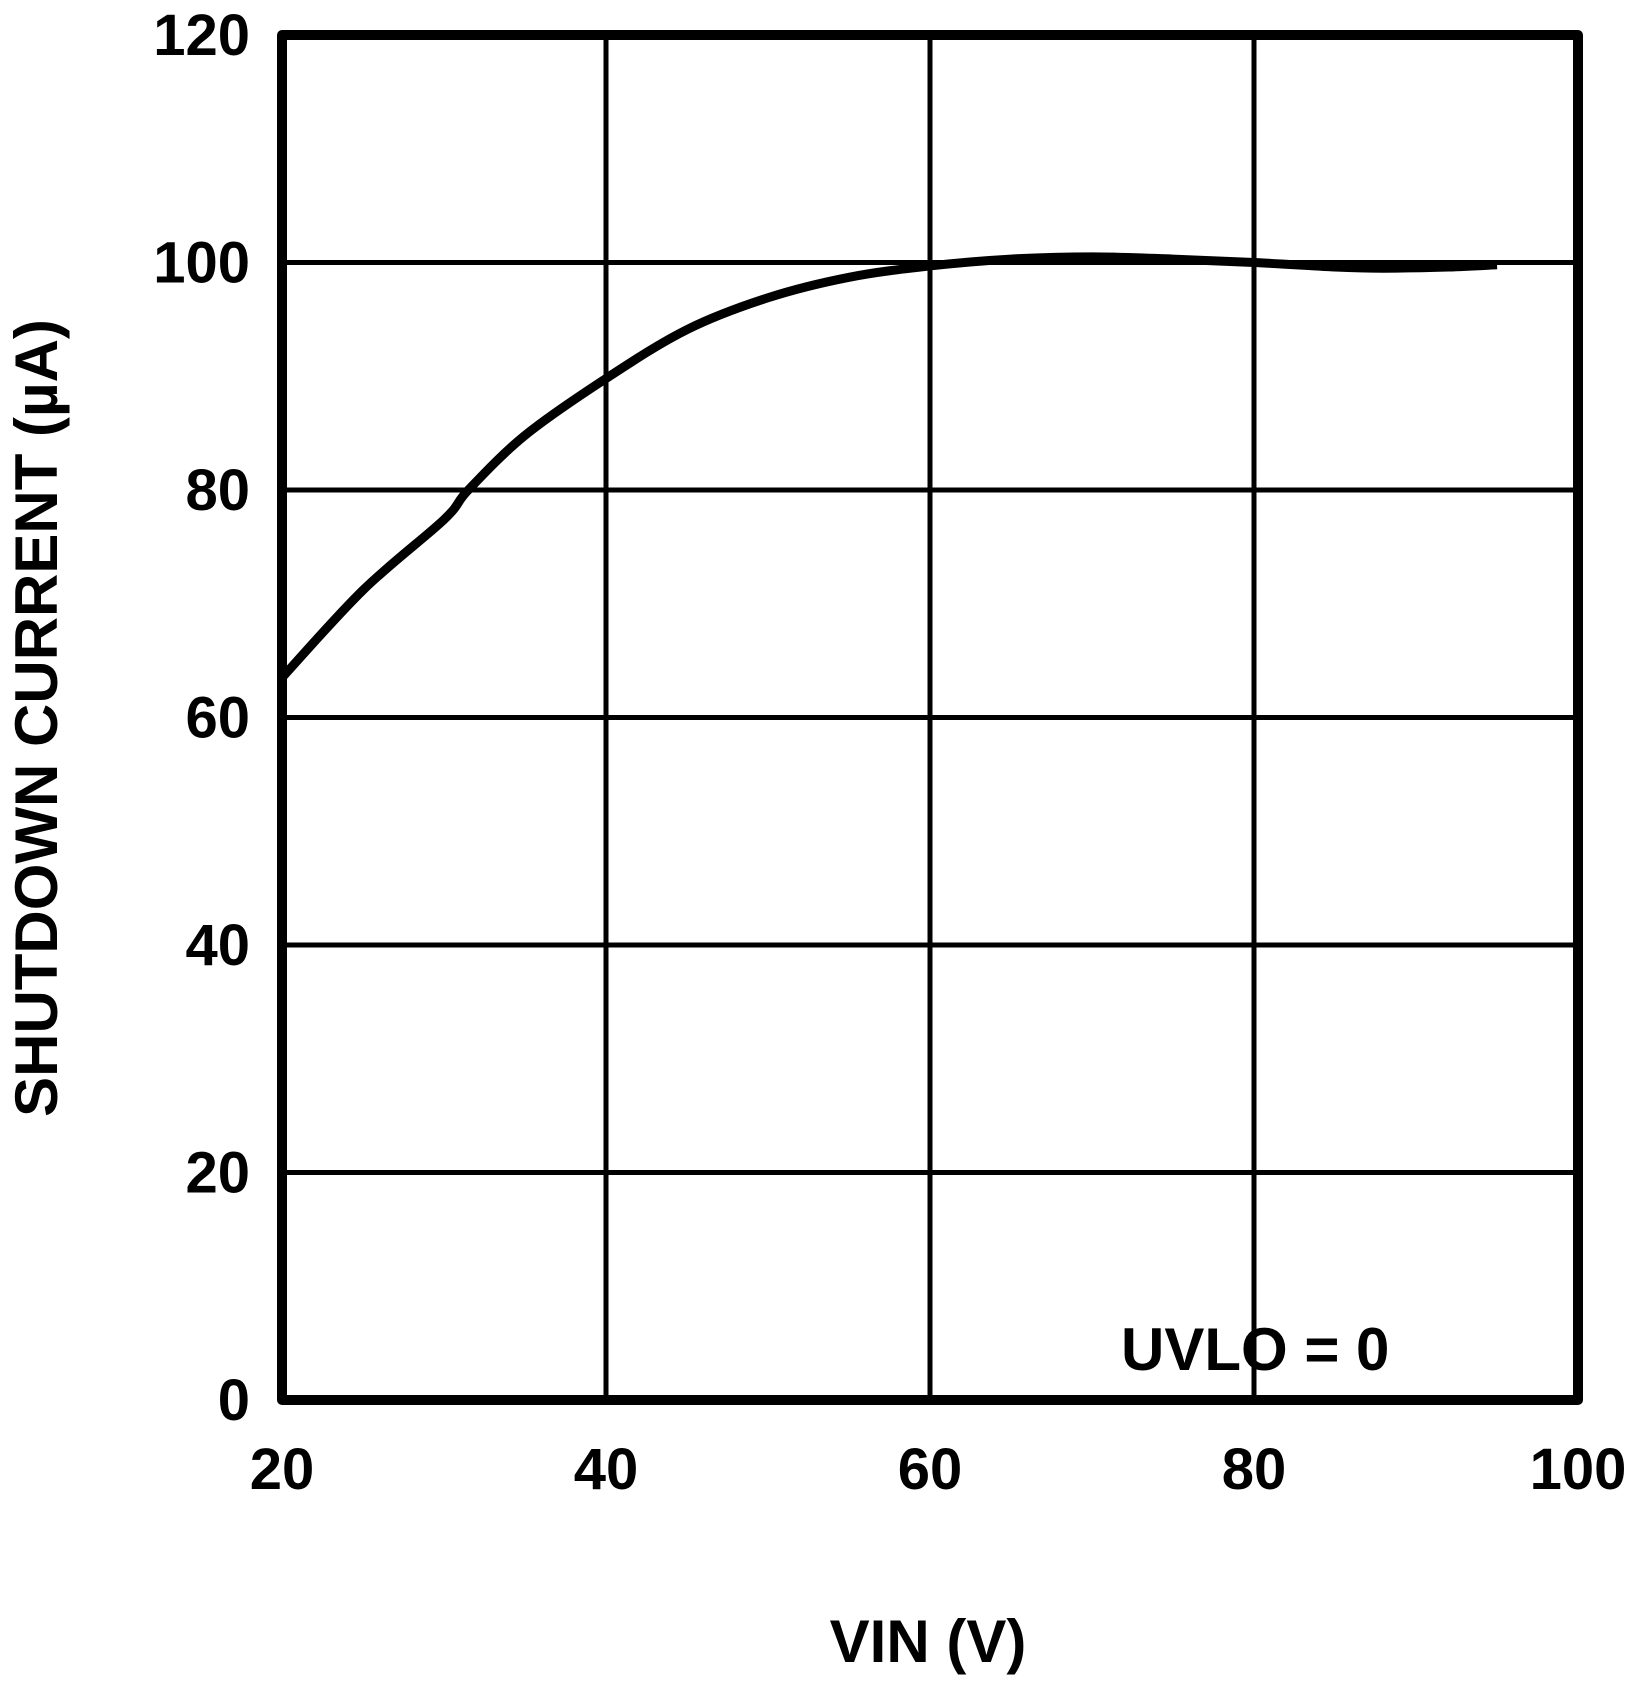 The image size is (1640, 1684). I want to click on x-tick-label: 100, so click(1578, 1469).